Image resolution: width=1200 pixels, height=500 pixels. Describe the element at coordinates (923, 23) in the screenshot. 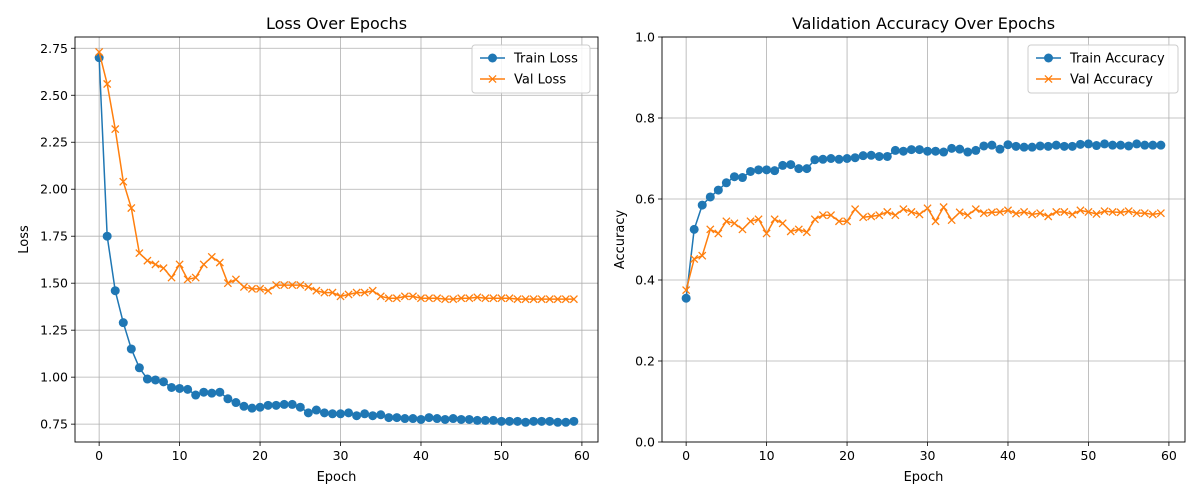

I see `chart-title: Validation Accuracy Over Epochs` at that location.